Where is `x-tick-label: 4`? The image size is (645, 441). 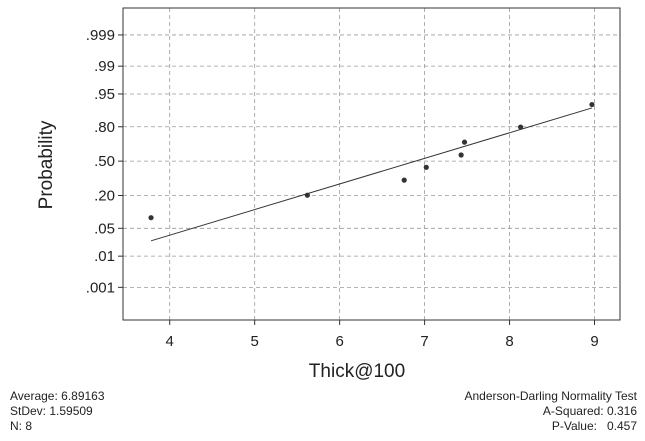 x-tick-label: 4 is located at coordinates (170, 341).